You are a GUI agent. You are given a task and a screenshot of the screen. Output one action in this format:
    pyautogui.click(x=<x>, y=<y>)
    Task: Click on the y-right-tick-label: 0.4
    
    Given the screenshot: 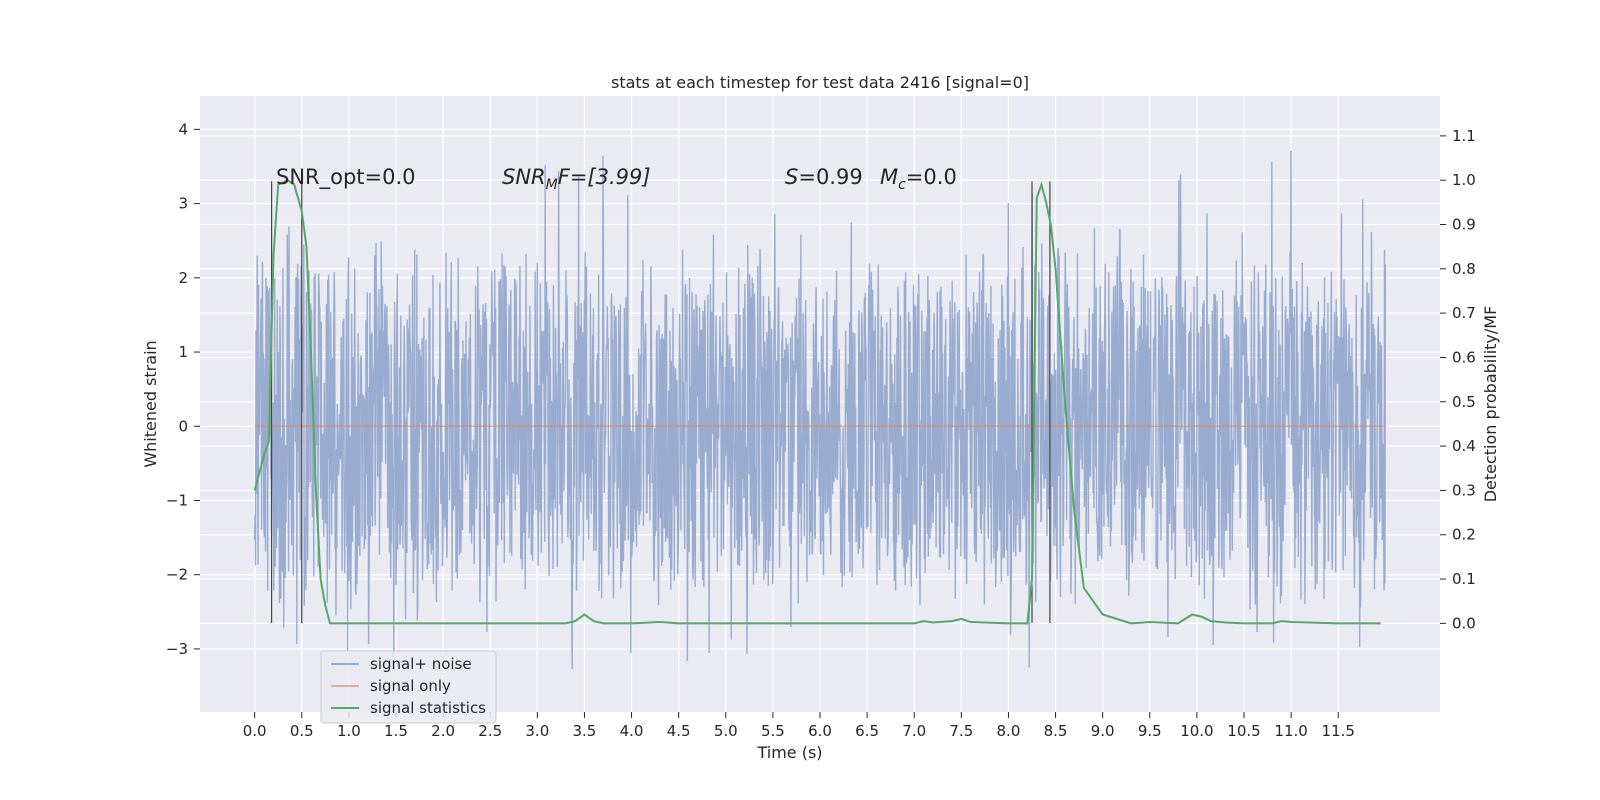 What is the action you would take?
    pyautogui.click(x=1464, y=446)
    